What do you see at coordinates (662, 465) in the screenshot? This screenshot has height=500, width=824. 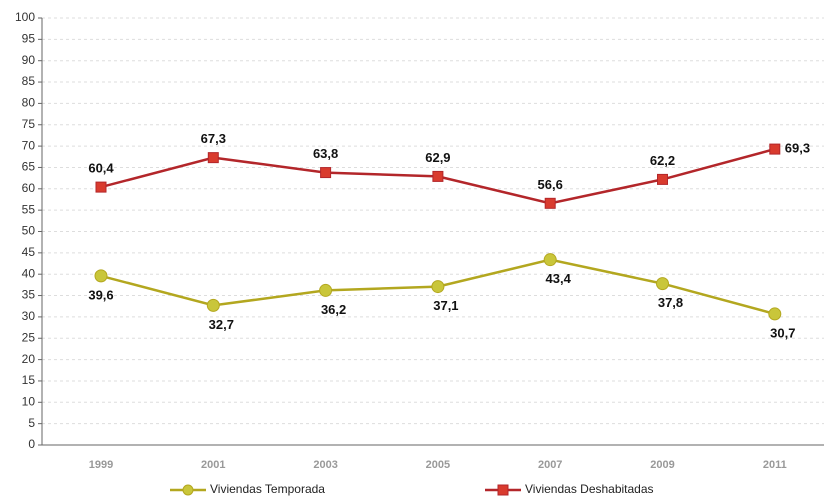 I see `x-tick-label: 2009` at bounding box center [662, 465].